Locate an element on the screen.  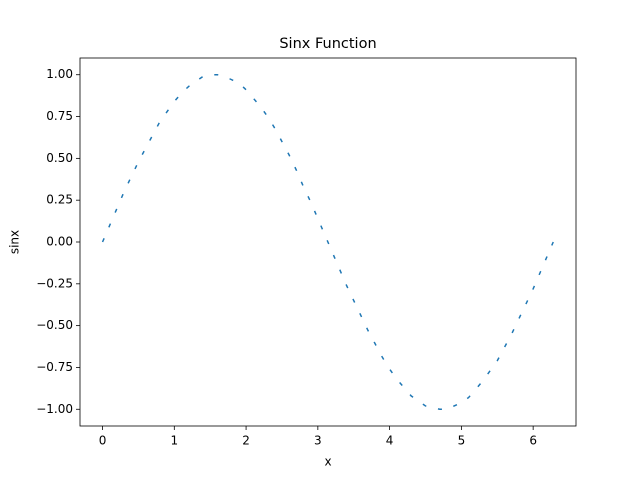
x-tick-label: 3 is located at coordinates (318, 441).